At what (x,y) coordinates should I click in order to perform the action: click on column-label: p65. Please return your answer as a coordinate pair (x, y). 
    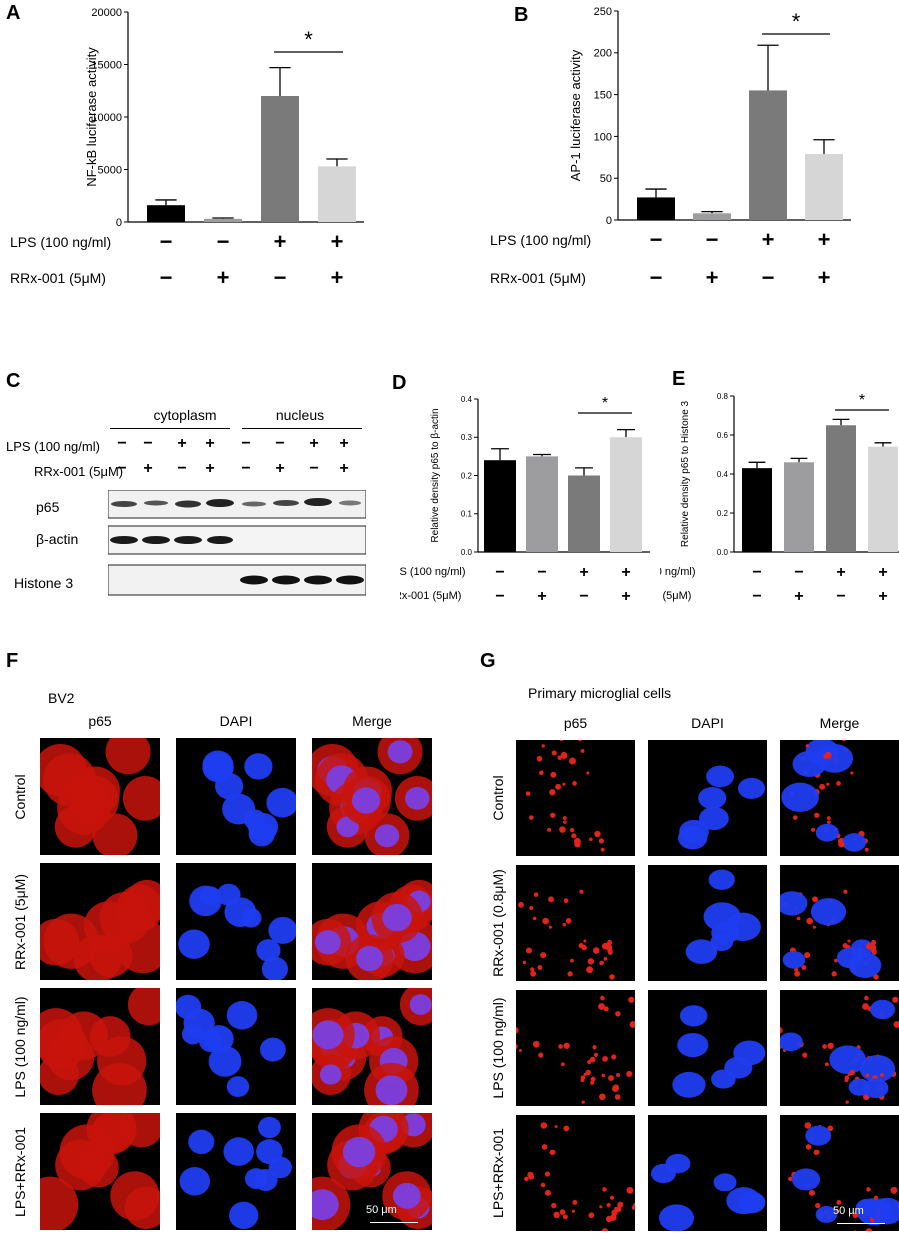
    Looking at the image, I should click on (100, 721).